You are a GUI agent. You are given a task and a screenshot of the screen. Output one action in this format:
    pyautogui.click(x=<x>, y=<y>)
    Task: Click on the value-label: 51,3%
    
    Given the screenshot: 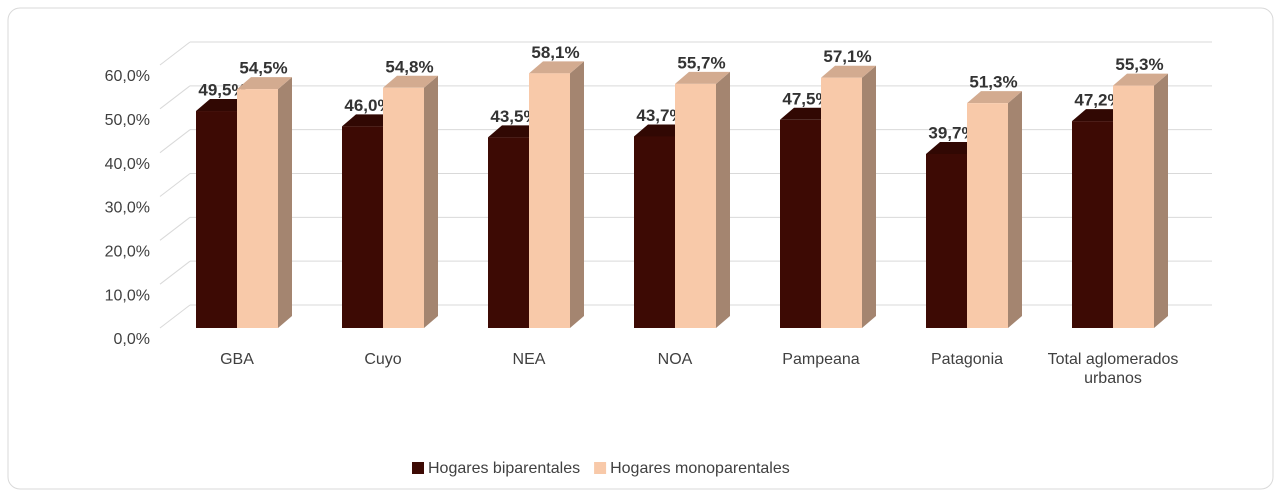 What is the action you would take?
    pyautogui.click(x=993, y=82)
    